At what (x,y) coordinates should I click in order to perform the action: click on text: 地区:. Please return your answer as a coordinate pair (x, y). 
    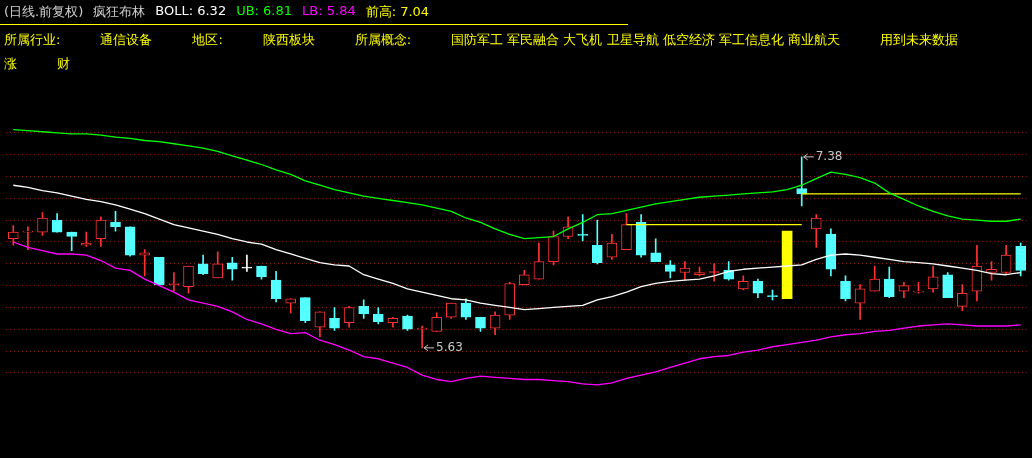
    Looking at the image, I should click on (207, 40).